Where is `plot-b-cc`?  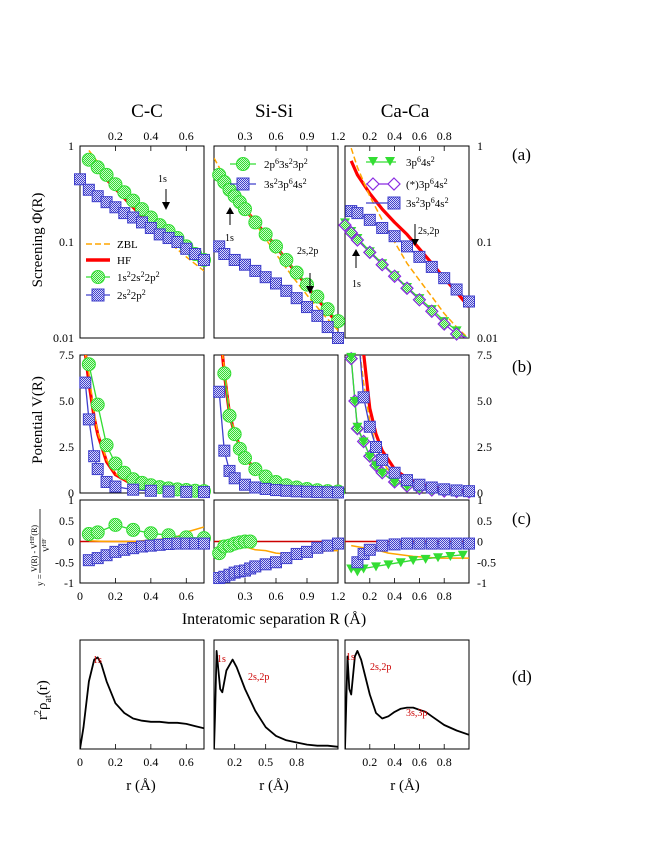 plot-b-cc is located at coordinates (145, 427).